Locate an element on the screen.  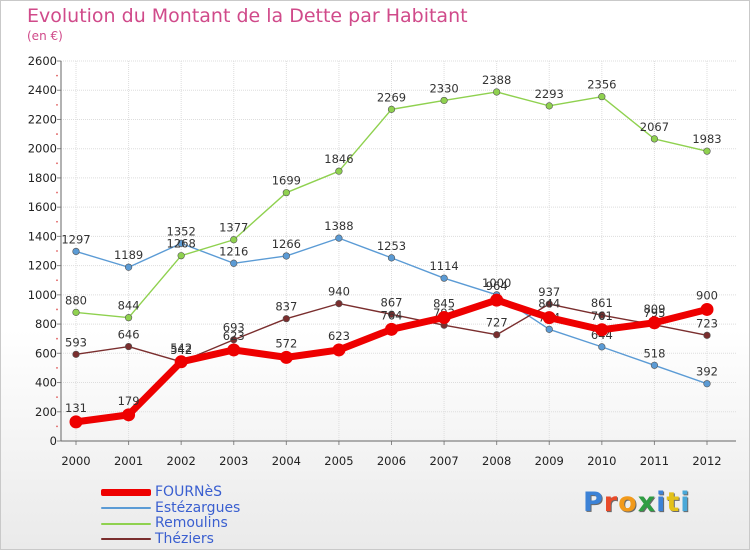
y-tick-label: 2600 is located at coordinates (42, 61).